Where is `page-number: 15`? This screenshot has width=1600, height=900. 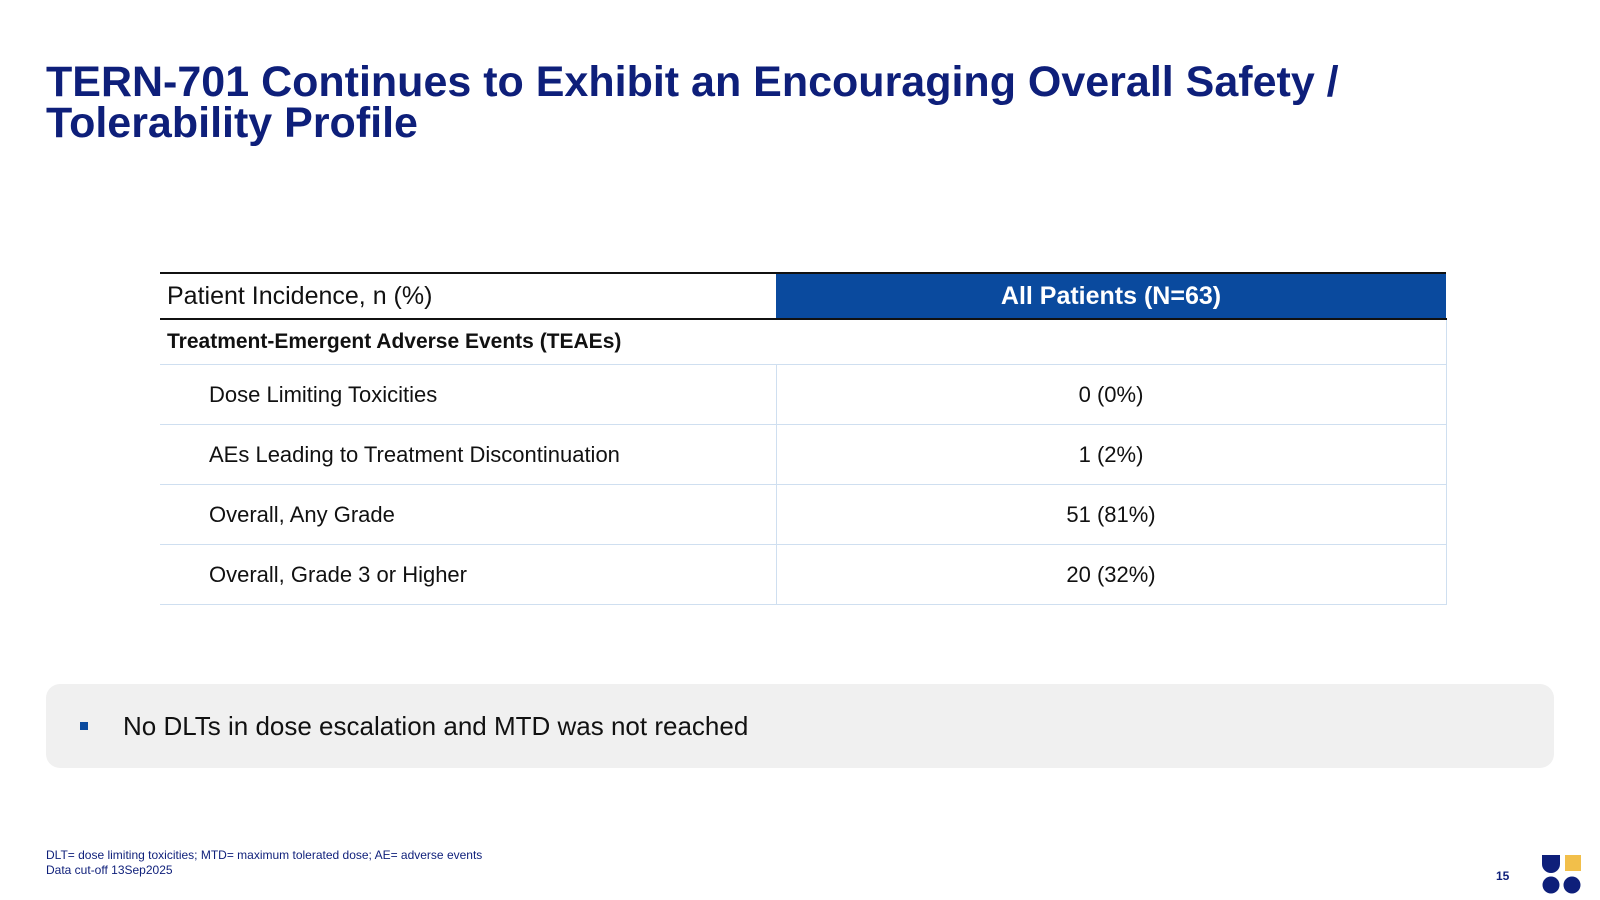 page-number: 15 is located at coordinates (1503, 876).